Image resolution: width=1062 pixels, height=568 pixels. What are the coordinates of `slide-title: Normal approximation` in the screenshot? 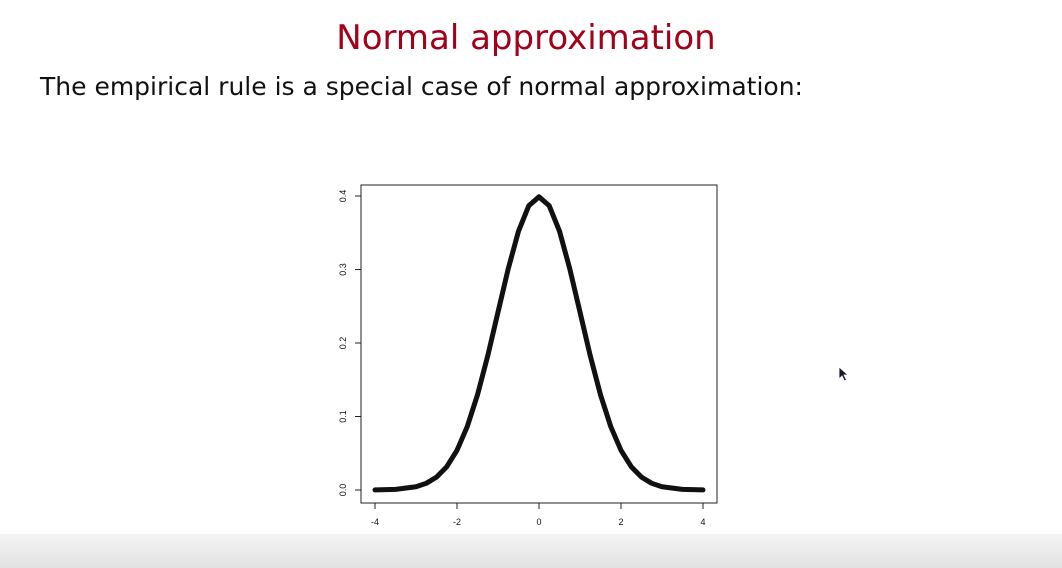 It's located at (526, 38).